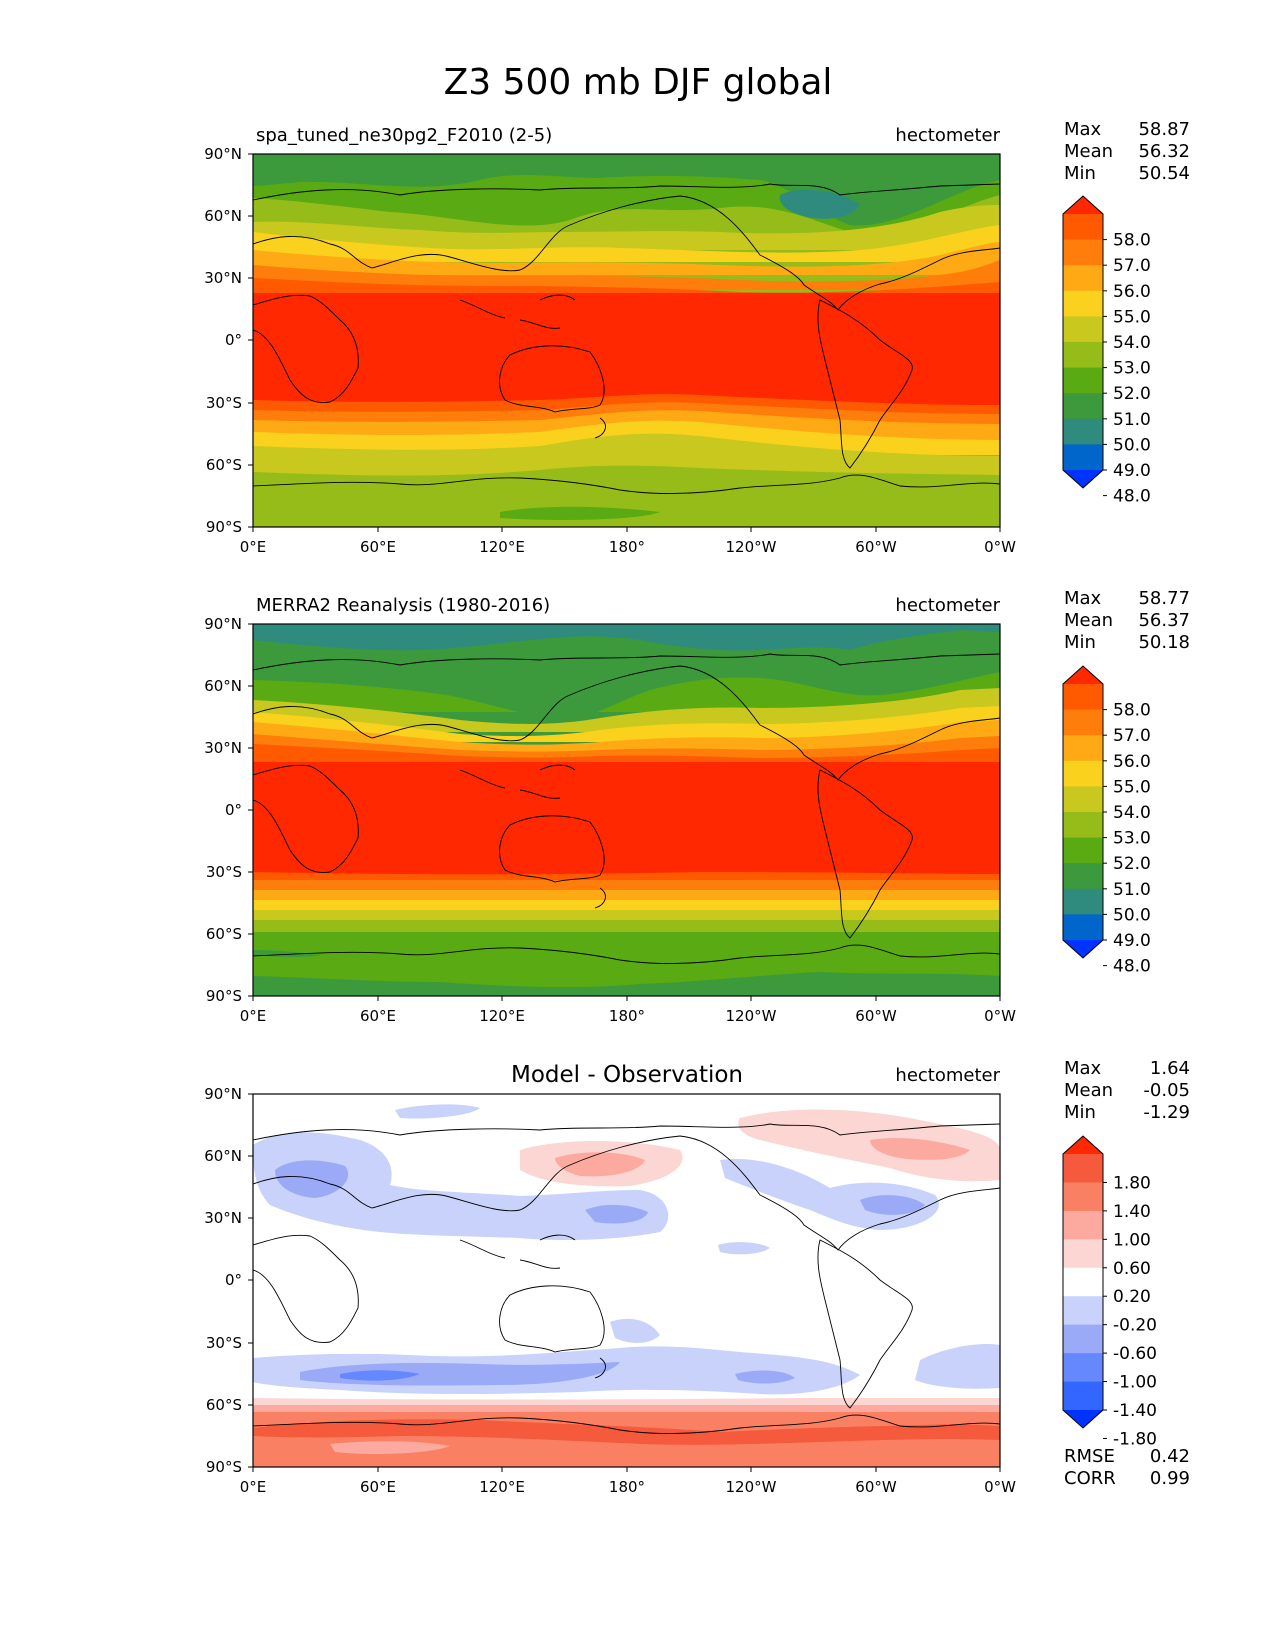 The height and width of the screenshot is (1650, 1275). Describe the element at coordinates (1132, 1269) in the screenshot. I see `colorbar-tick-label: 0.60` at that location.